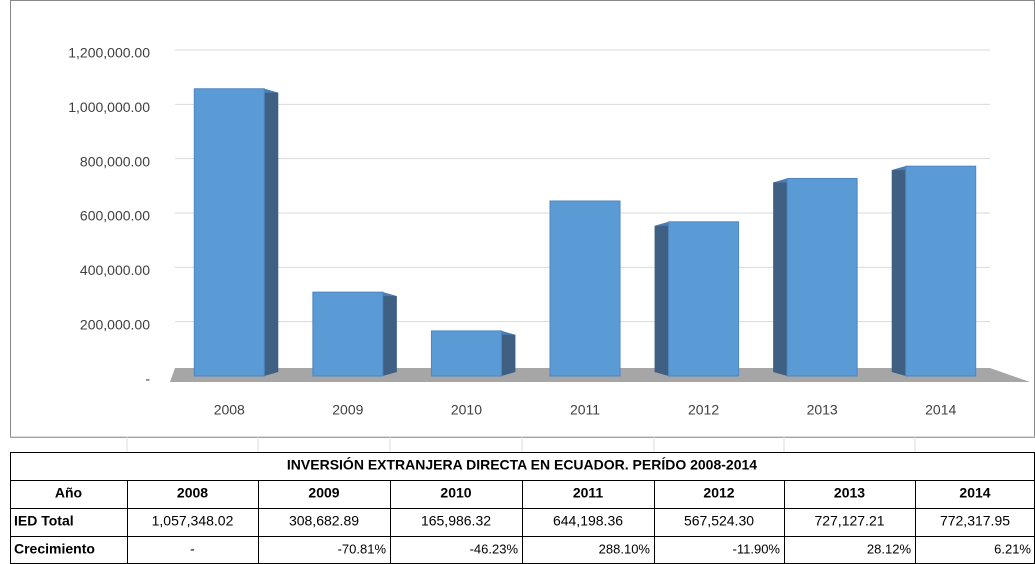  I want to click on header-cell: 2012, so click(718, 493).